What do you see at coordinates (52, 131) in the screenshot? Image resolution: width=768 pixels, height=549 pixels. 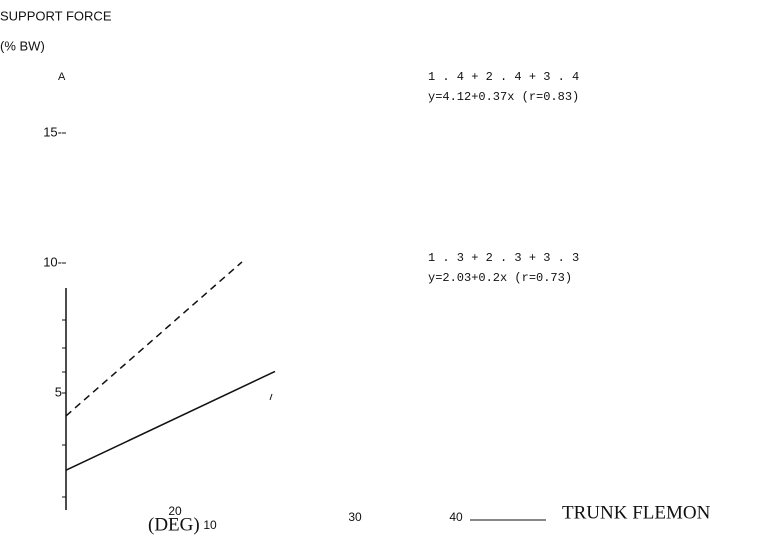 I see `y-tick-label: 15-` at bounding box center [52, 131].